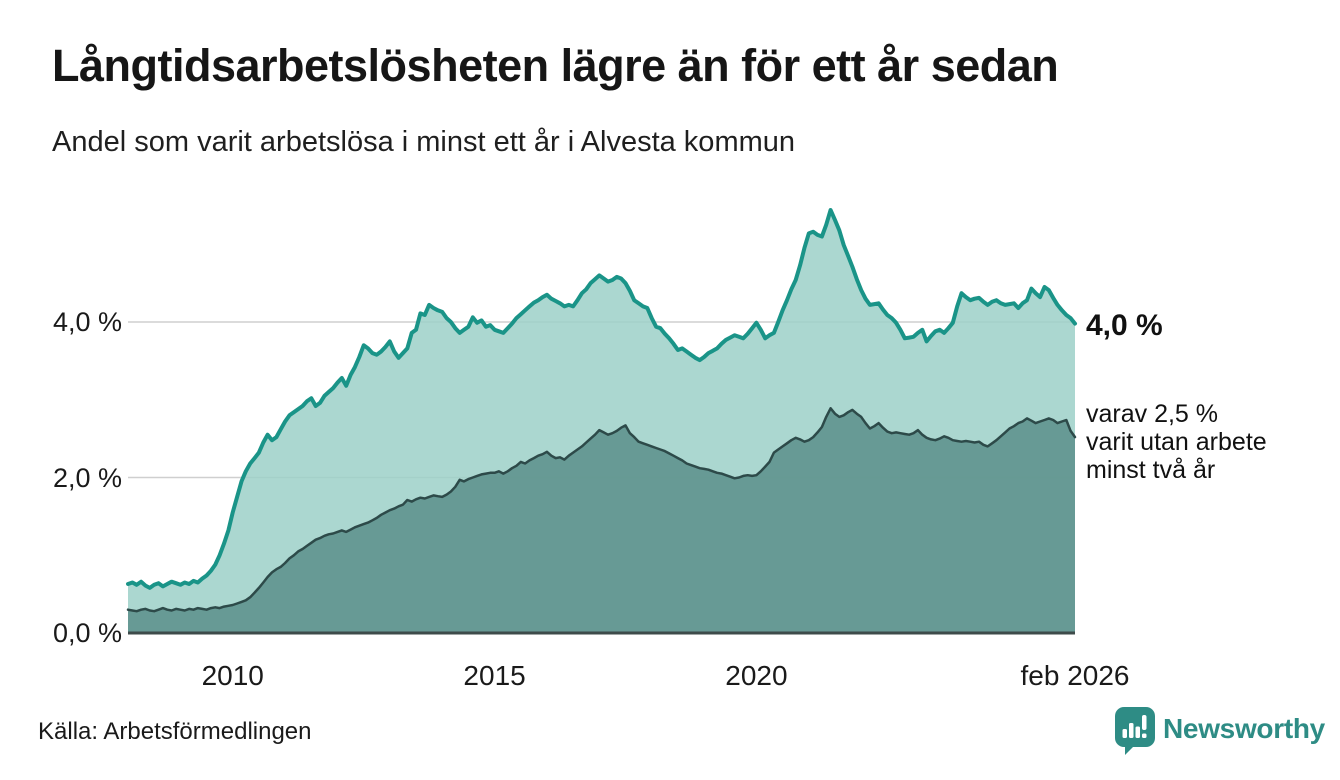 The height and width of the screenshot is (780, 1340). Describe the element at coordinates (87, 477) in the screenshot. I see `y-axis-label: 2,0 %` at that location.